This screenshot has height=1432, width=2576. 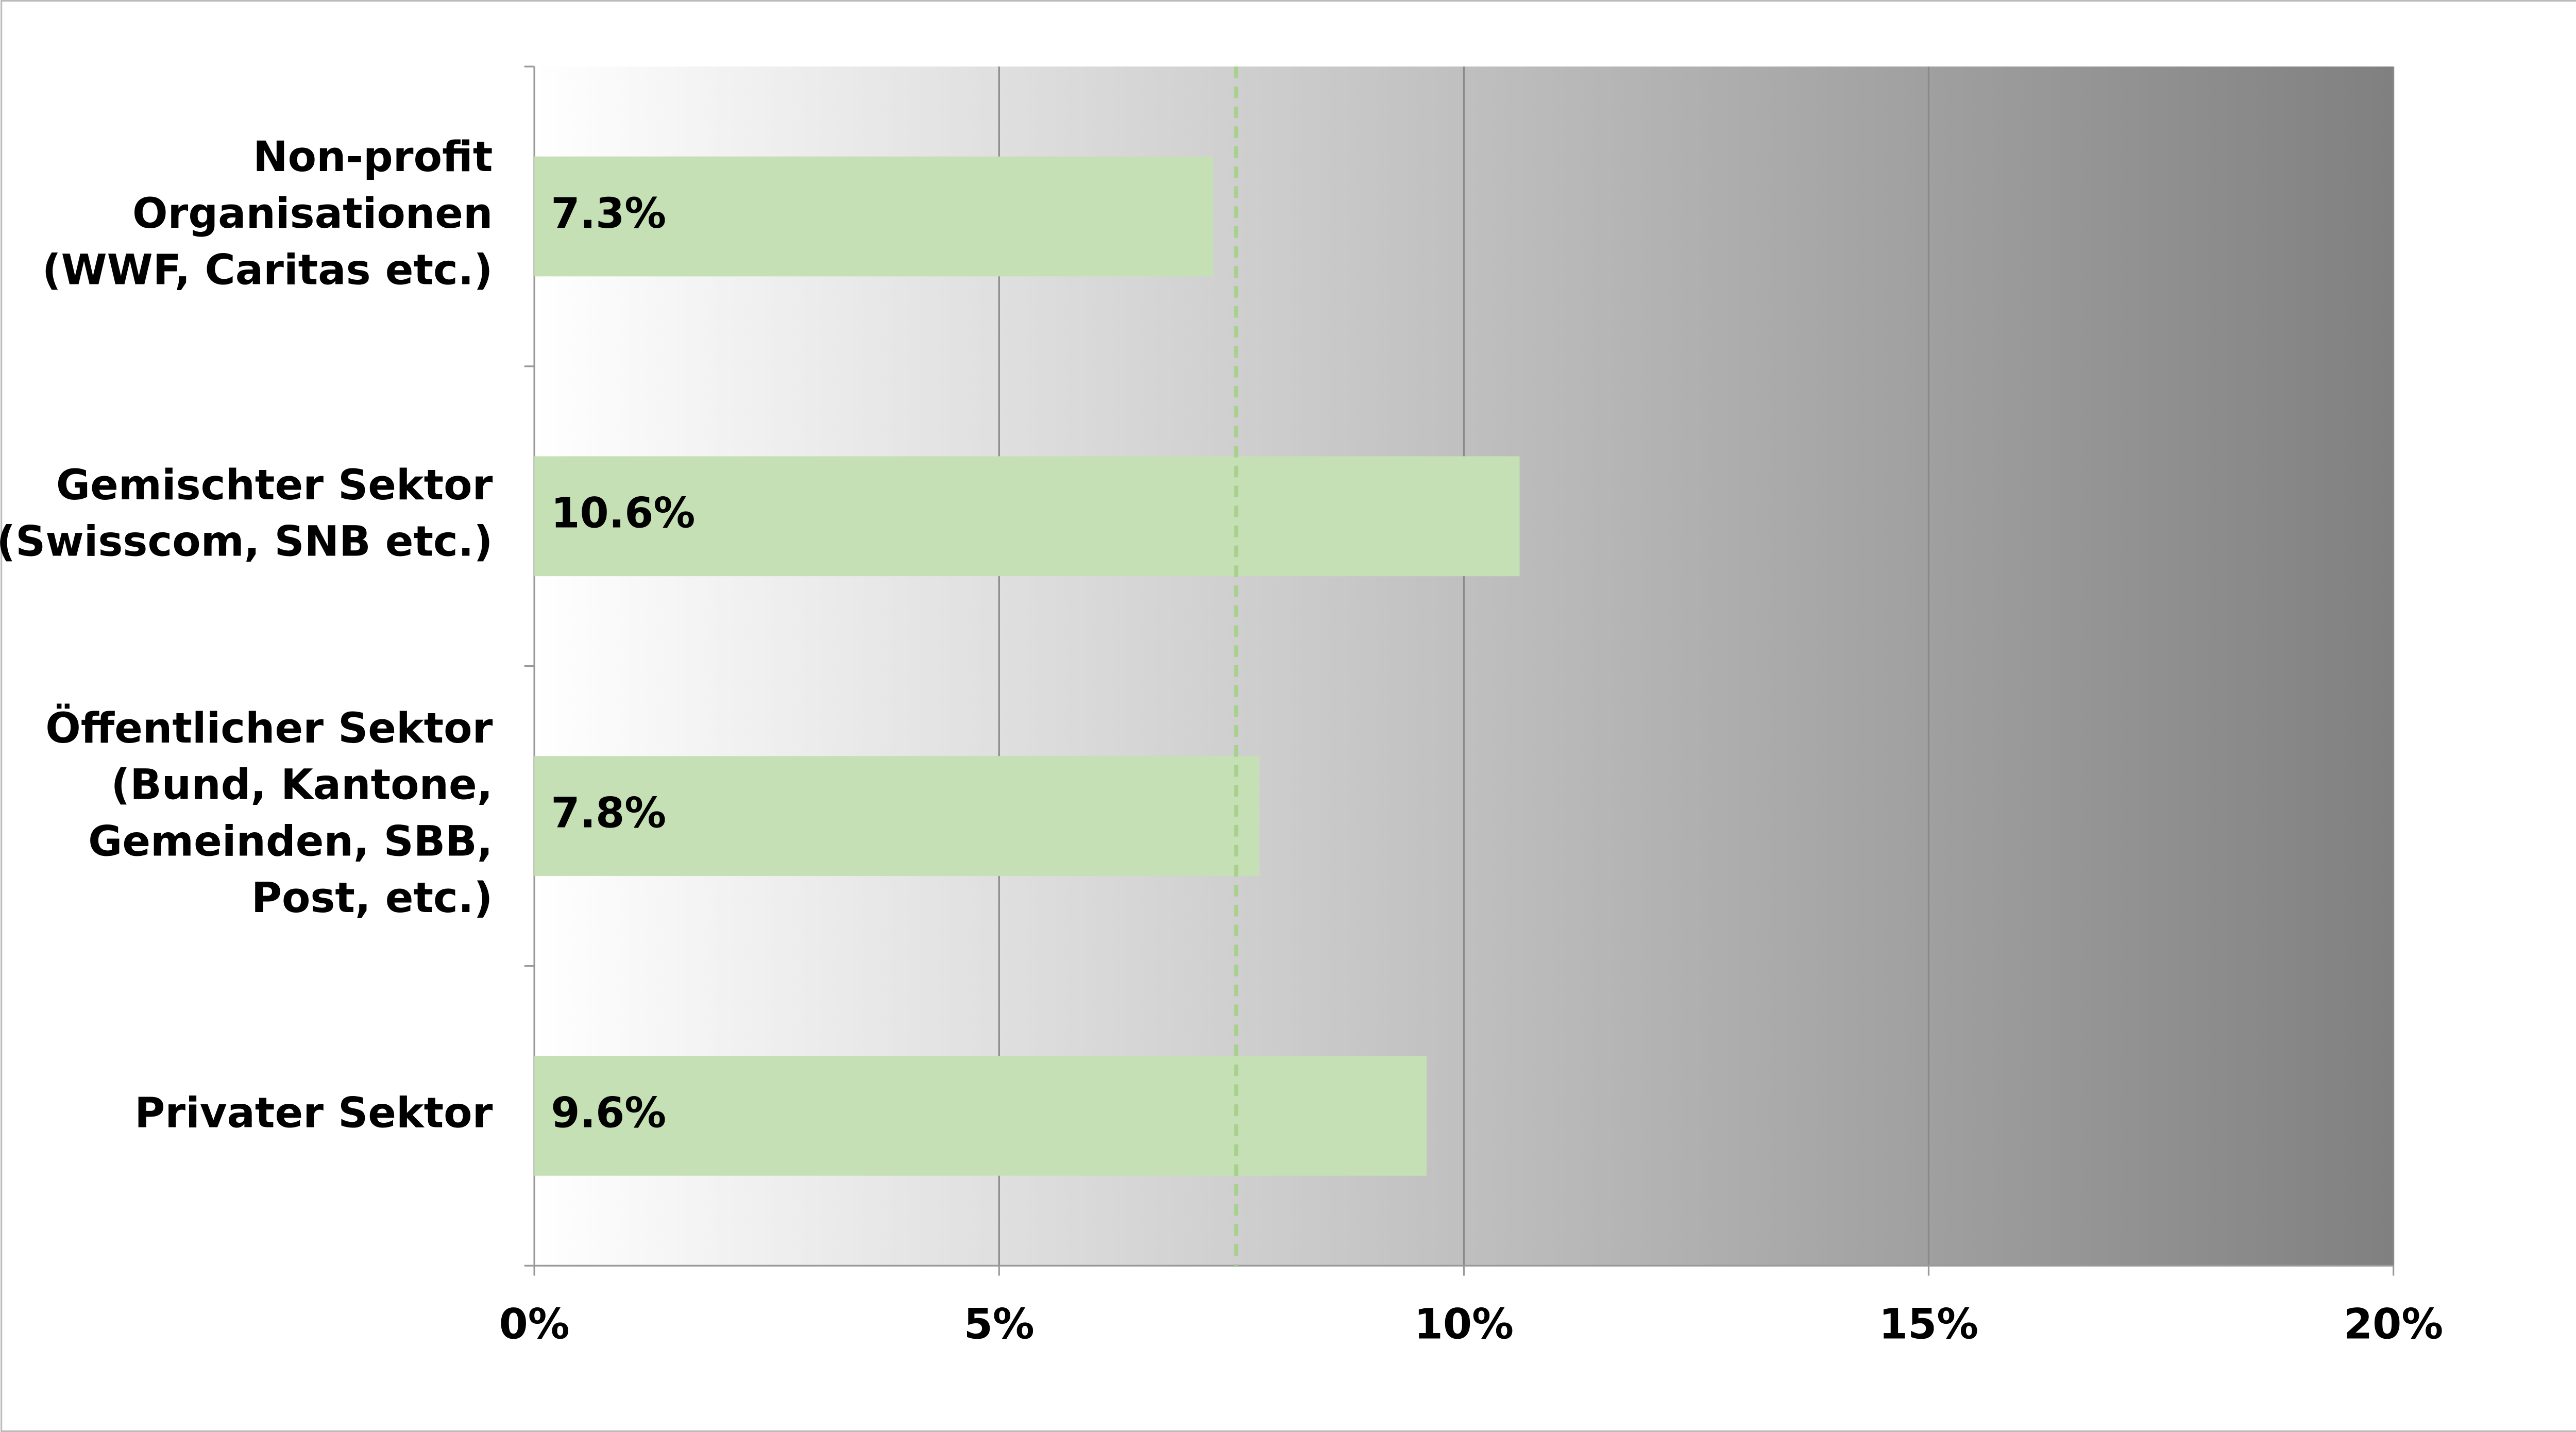 What do you see at coordinates (246, 542) in the screenshot?
I see `y-tick-label: (Swisscom, SNB etc.)` at bounding box center [246, 542].